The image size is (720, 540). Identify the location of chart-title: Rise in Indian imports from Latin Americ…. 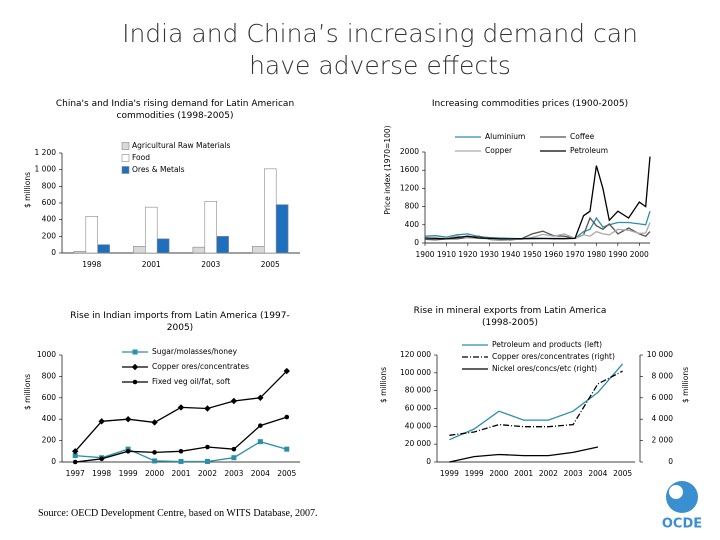
(180, 322).